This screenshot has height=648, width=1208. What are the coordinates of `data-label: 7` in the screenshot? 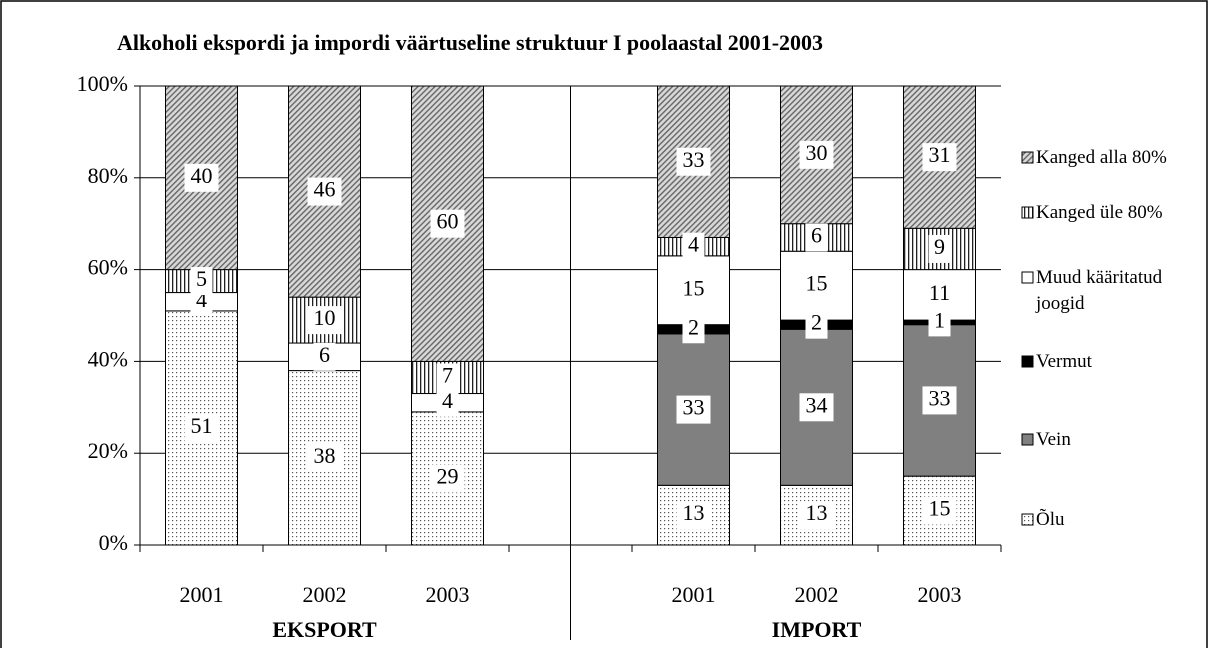 It's located at (447, 375).